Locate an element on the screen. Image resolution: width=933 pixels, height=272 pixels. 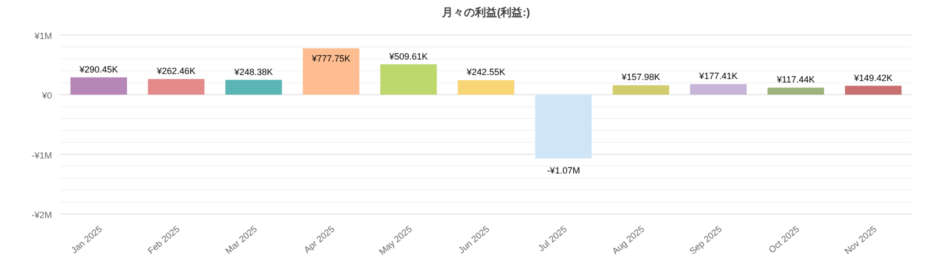
data-label: ¥509.61K is located at coordinates (408, 56).